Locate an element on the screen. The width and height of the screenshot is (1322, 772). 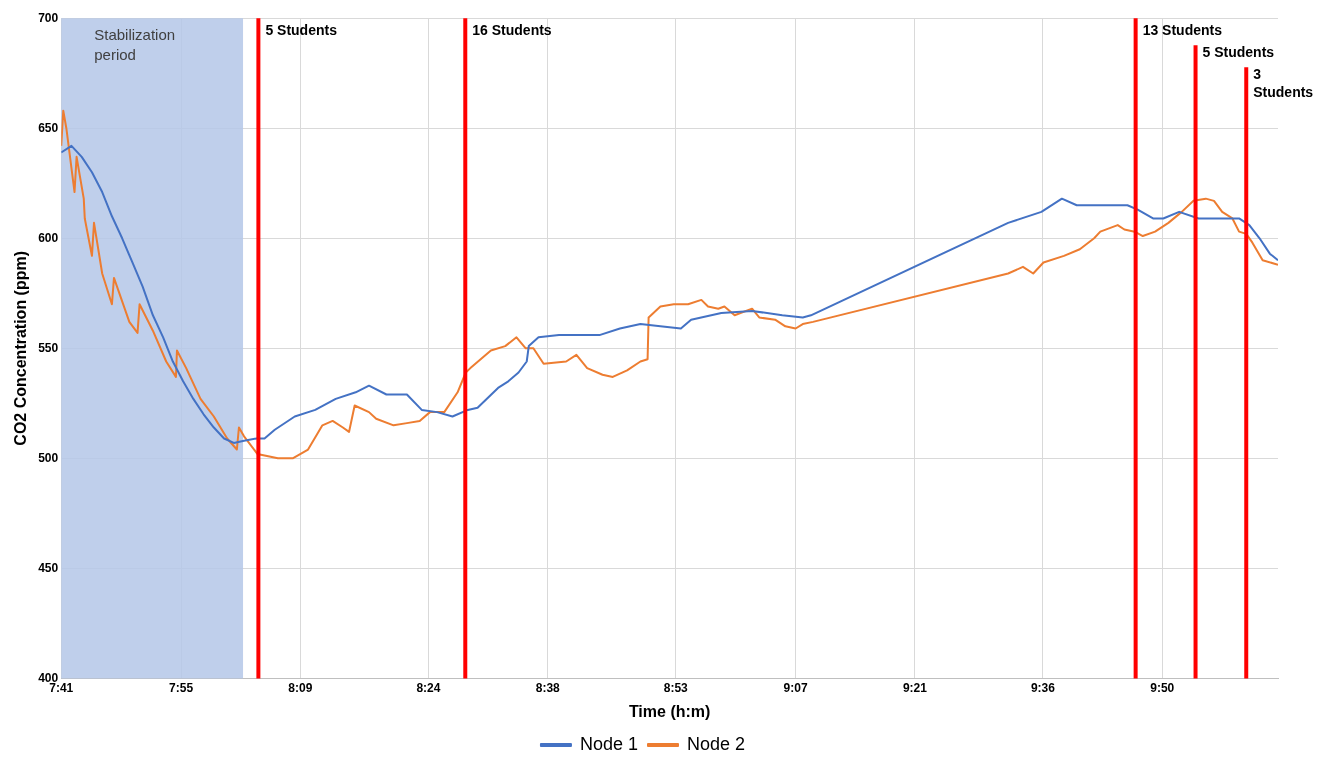
band-label: Stabilization period is located at coordinates (135, 44).